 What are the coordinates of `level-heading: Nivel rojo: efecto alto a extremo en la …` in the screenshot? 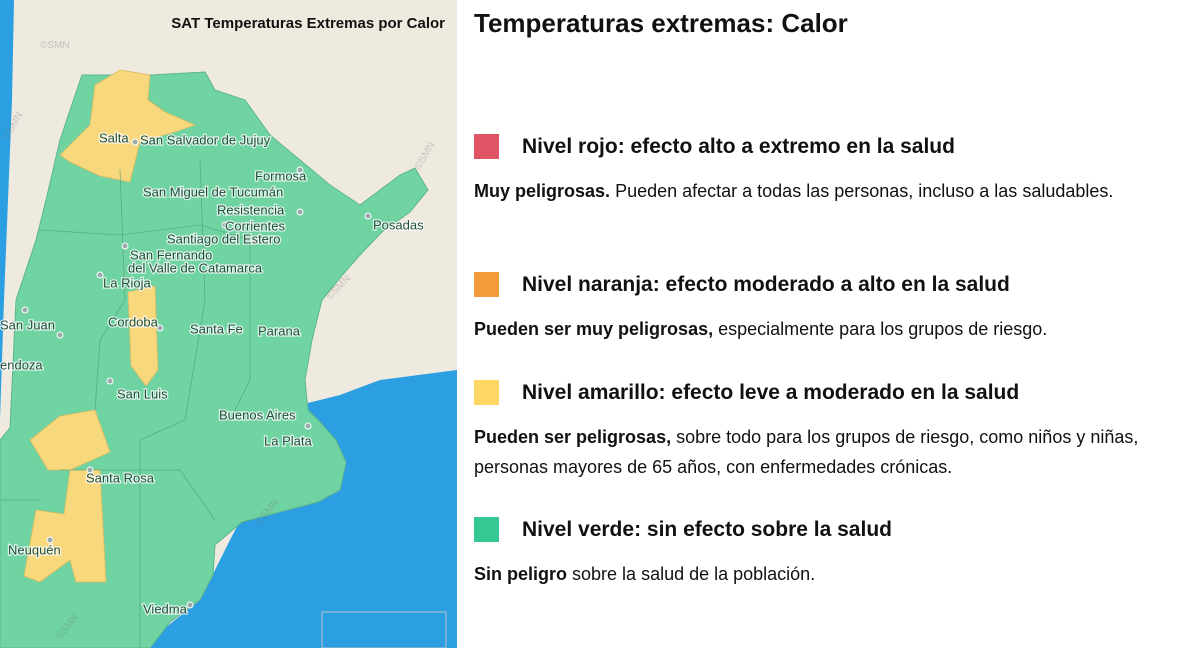 It's located at (738, 146).